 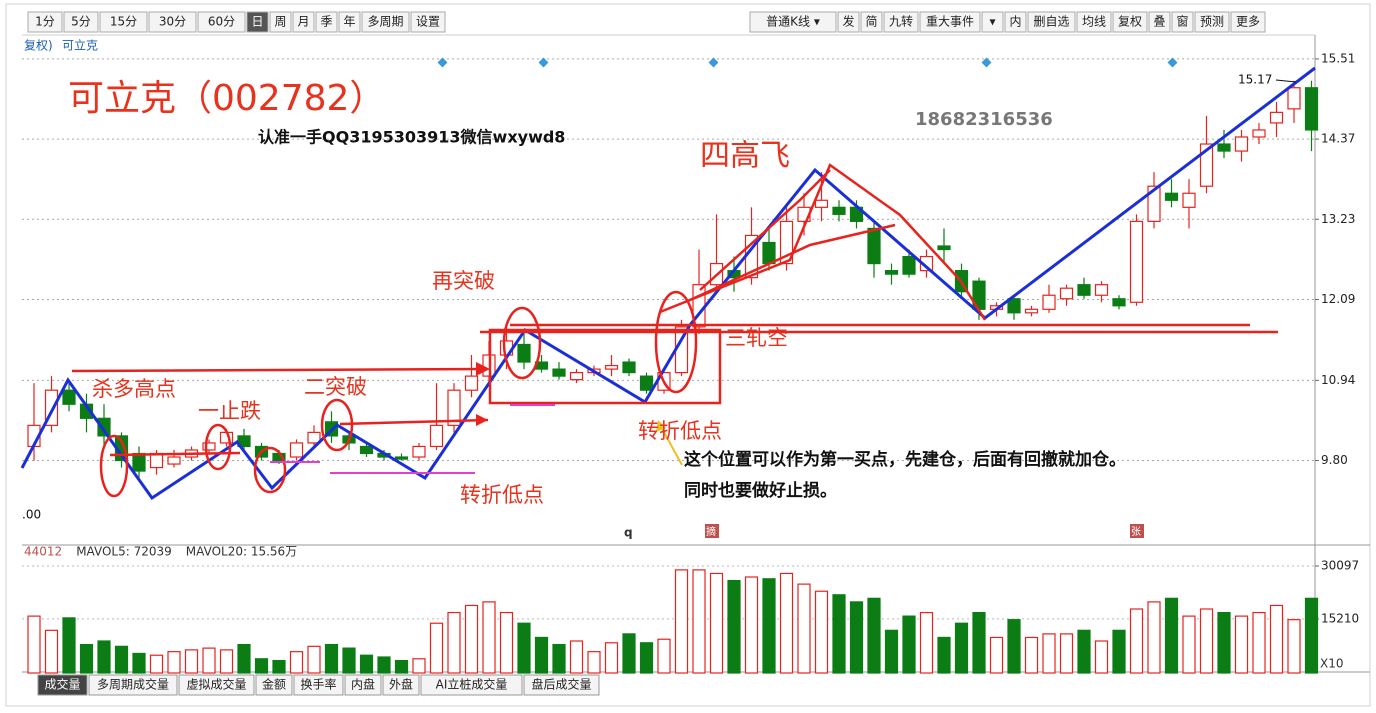 I want to click on toolbar-label: 复权, so click(x=1130, y=22).